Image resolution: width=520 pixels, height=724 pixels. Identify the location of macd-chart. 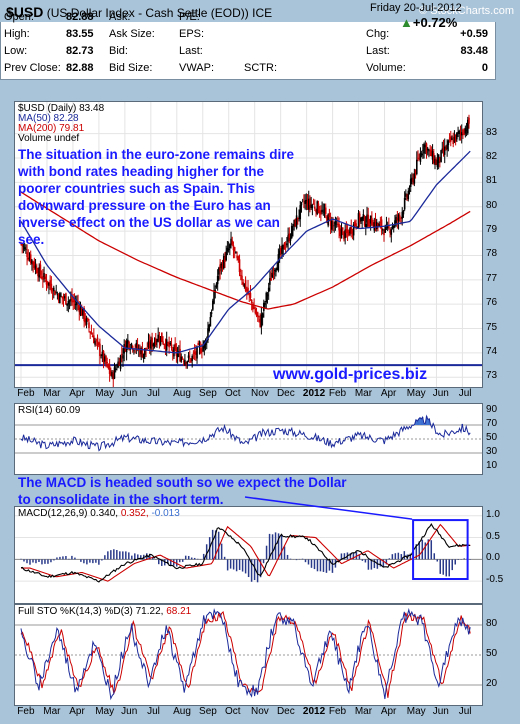
(248, 549).